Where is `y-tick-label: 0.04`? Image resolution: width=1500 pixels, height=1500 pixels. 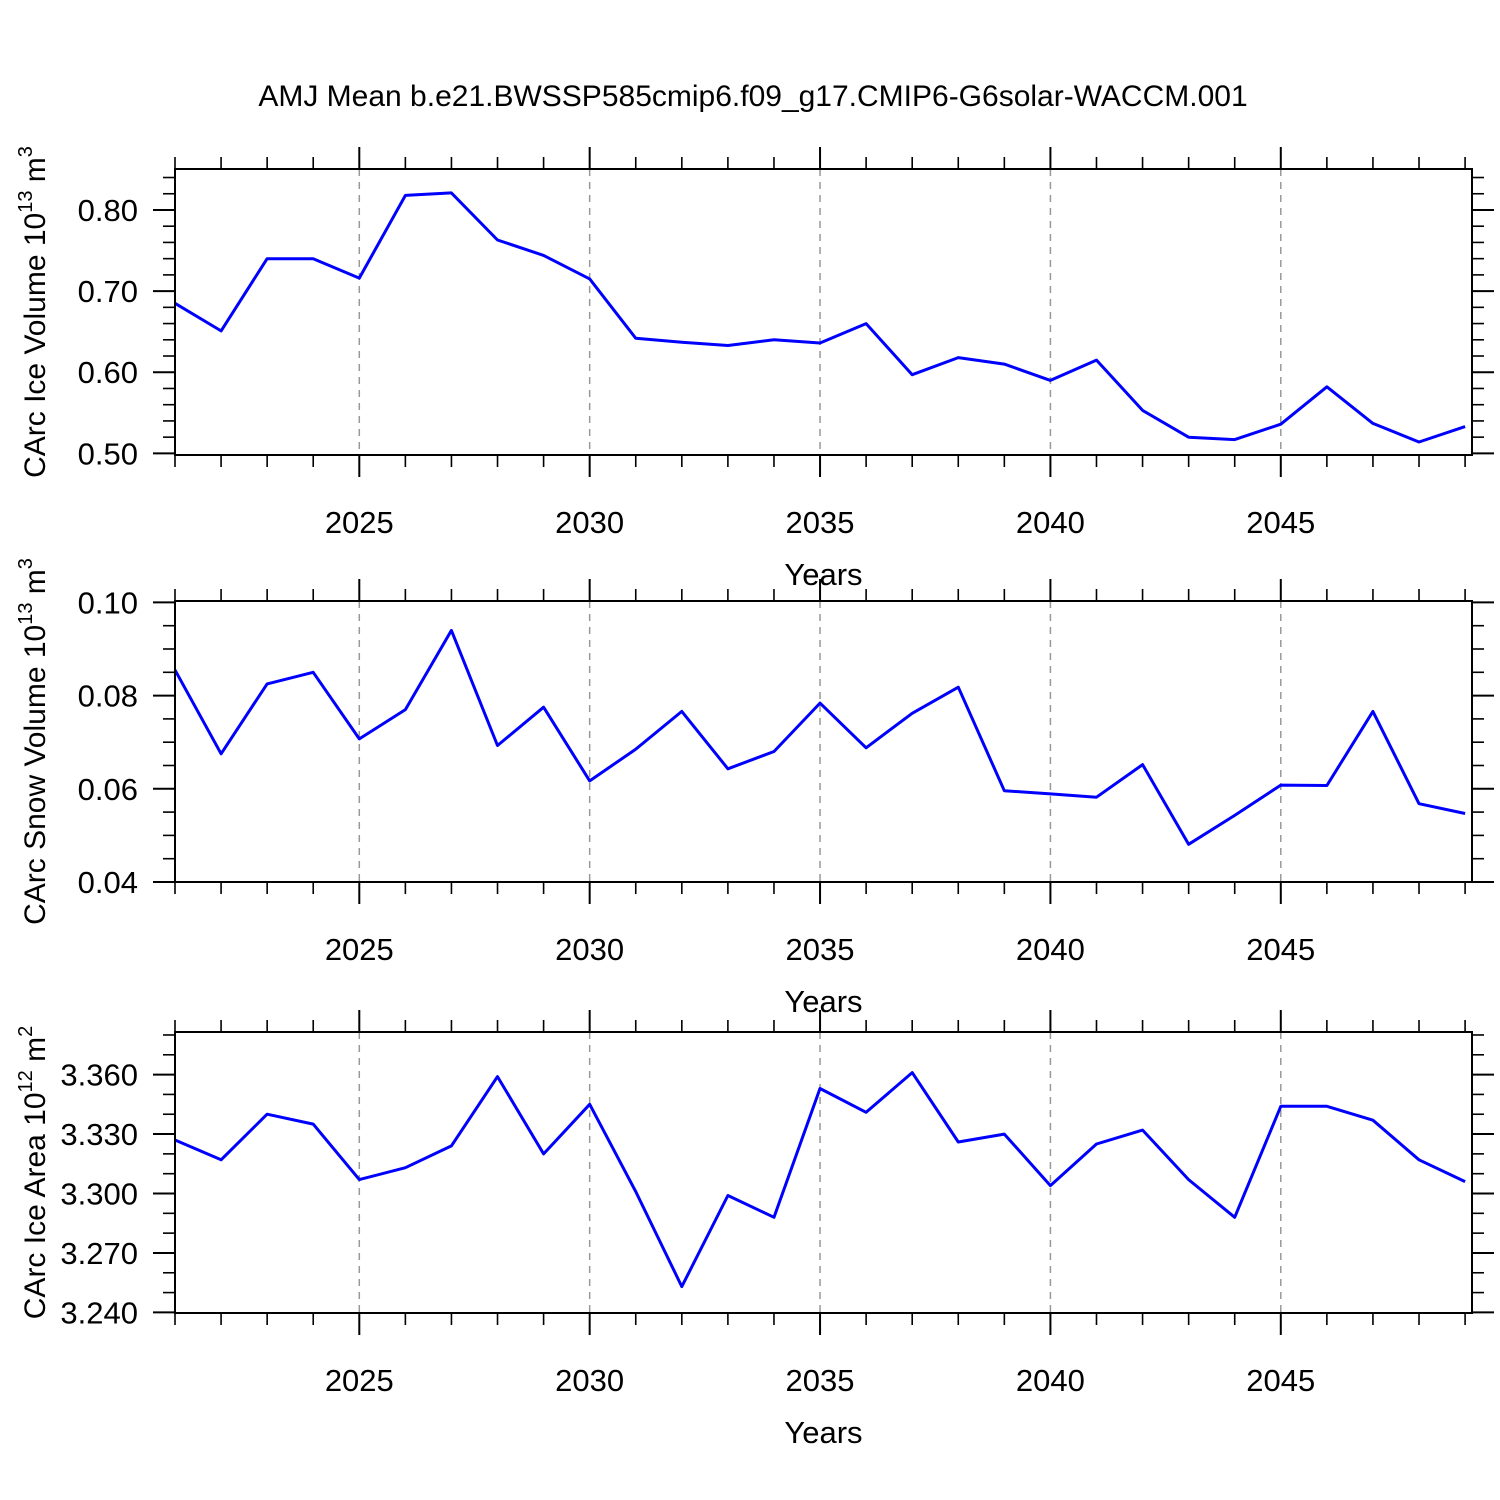
y-tick-label: 0.04 is located at coordinates (108, 882).